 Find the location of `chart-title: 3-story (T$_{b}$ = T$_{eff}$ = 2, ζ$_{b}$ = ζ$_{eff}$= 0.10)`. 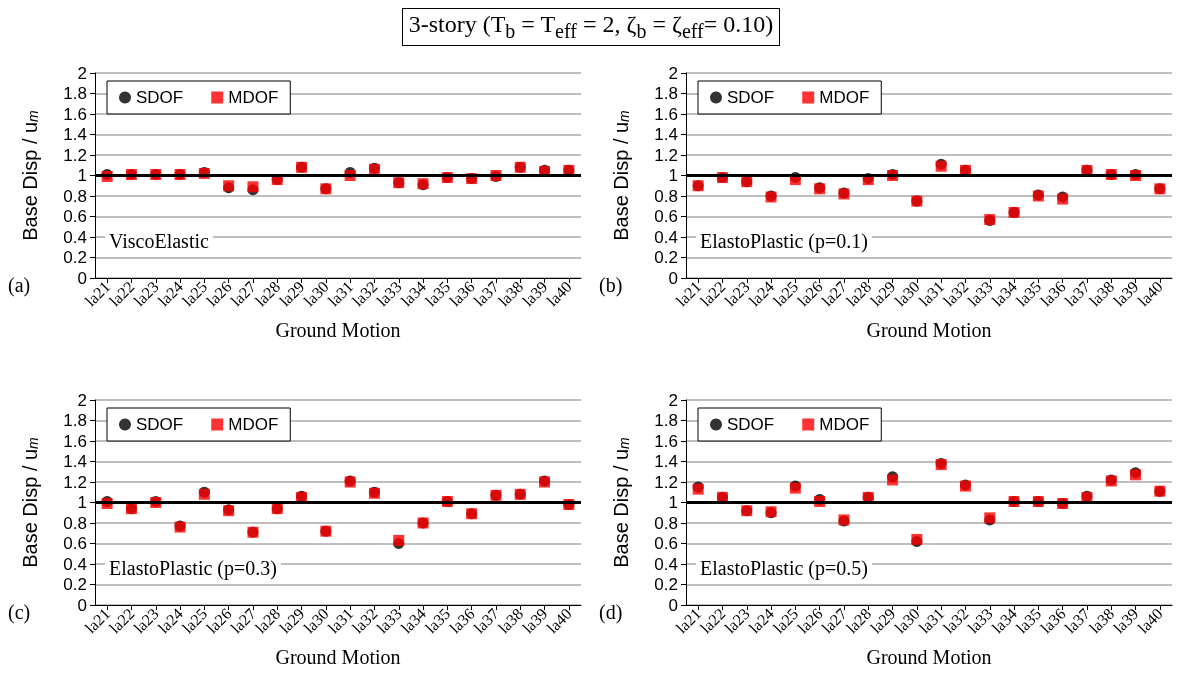

chart-title: 3-story (T$_{b}$ = T$_{eff}$ = 2, ζ$_{b}$ = ζ$_{eff}$= 0.10) is located at coordinates (591, 26).